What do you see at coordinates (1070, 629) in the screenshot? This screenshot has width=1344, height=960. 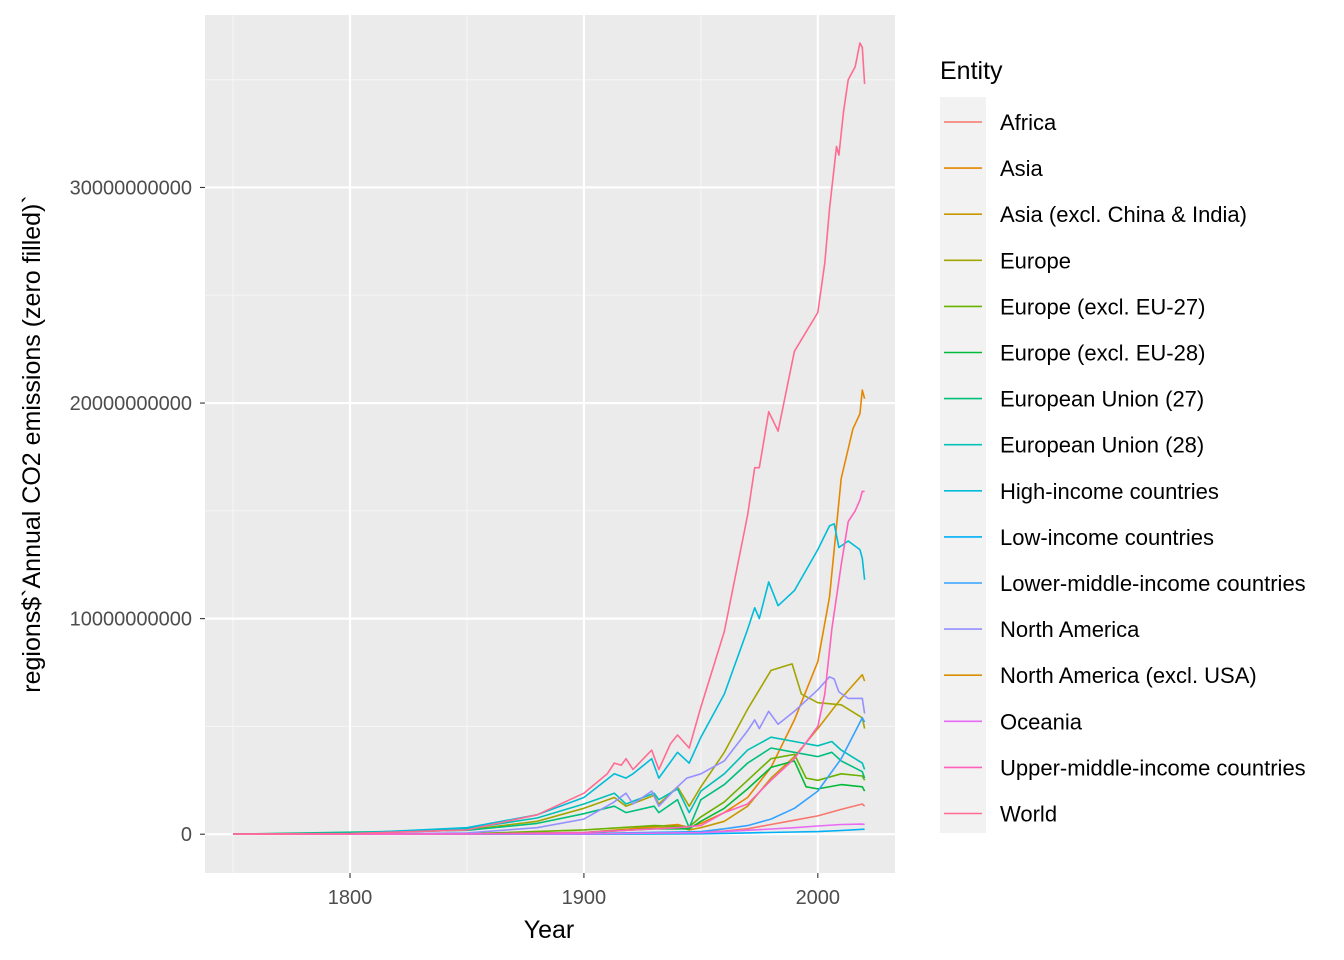 I see `legend-label: North America` at bounding box center [1070, 629].